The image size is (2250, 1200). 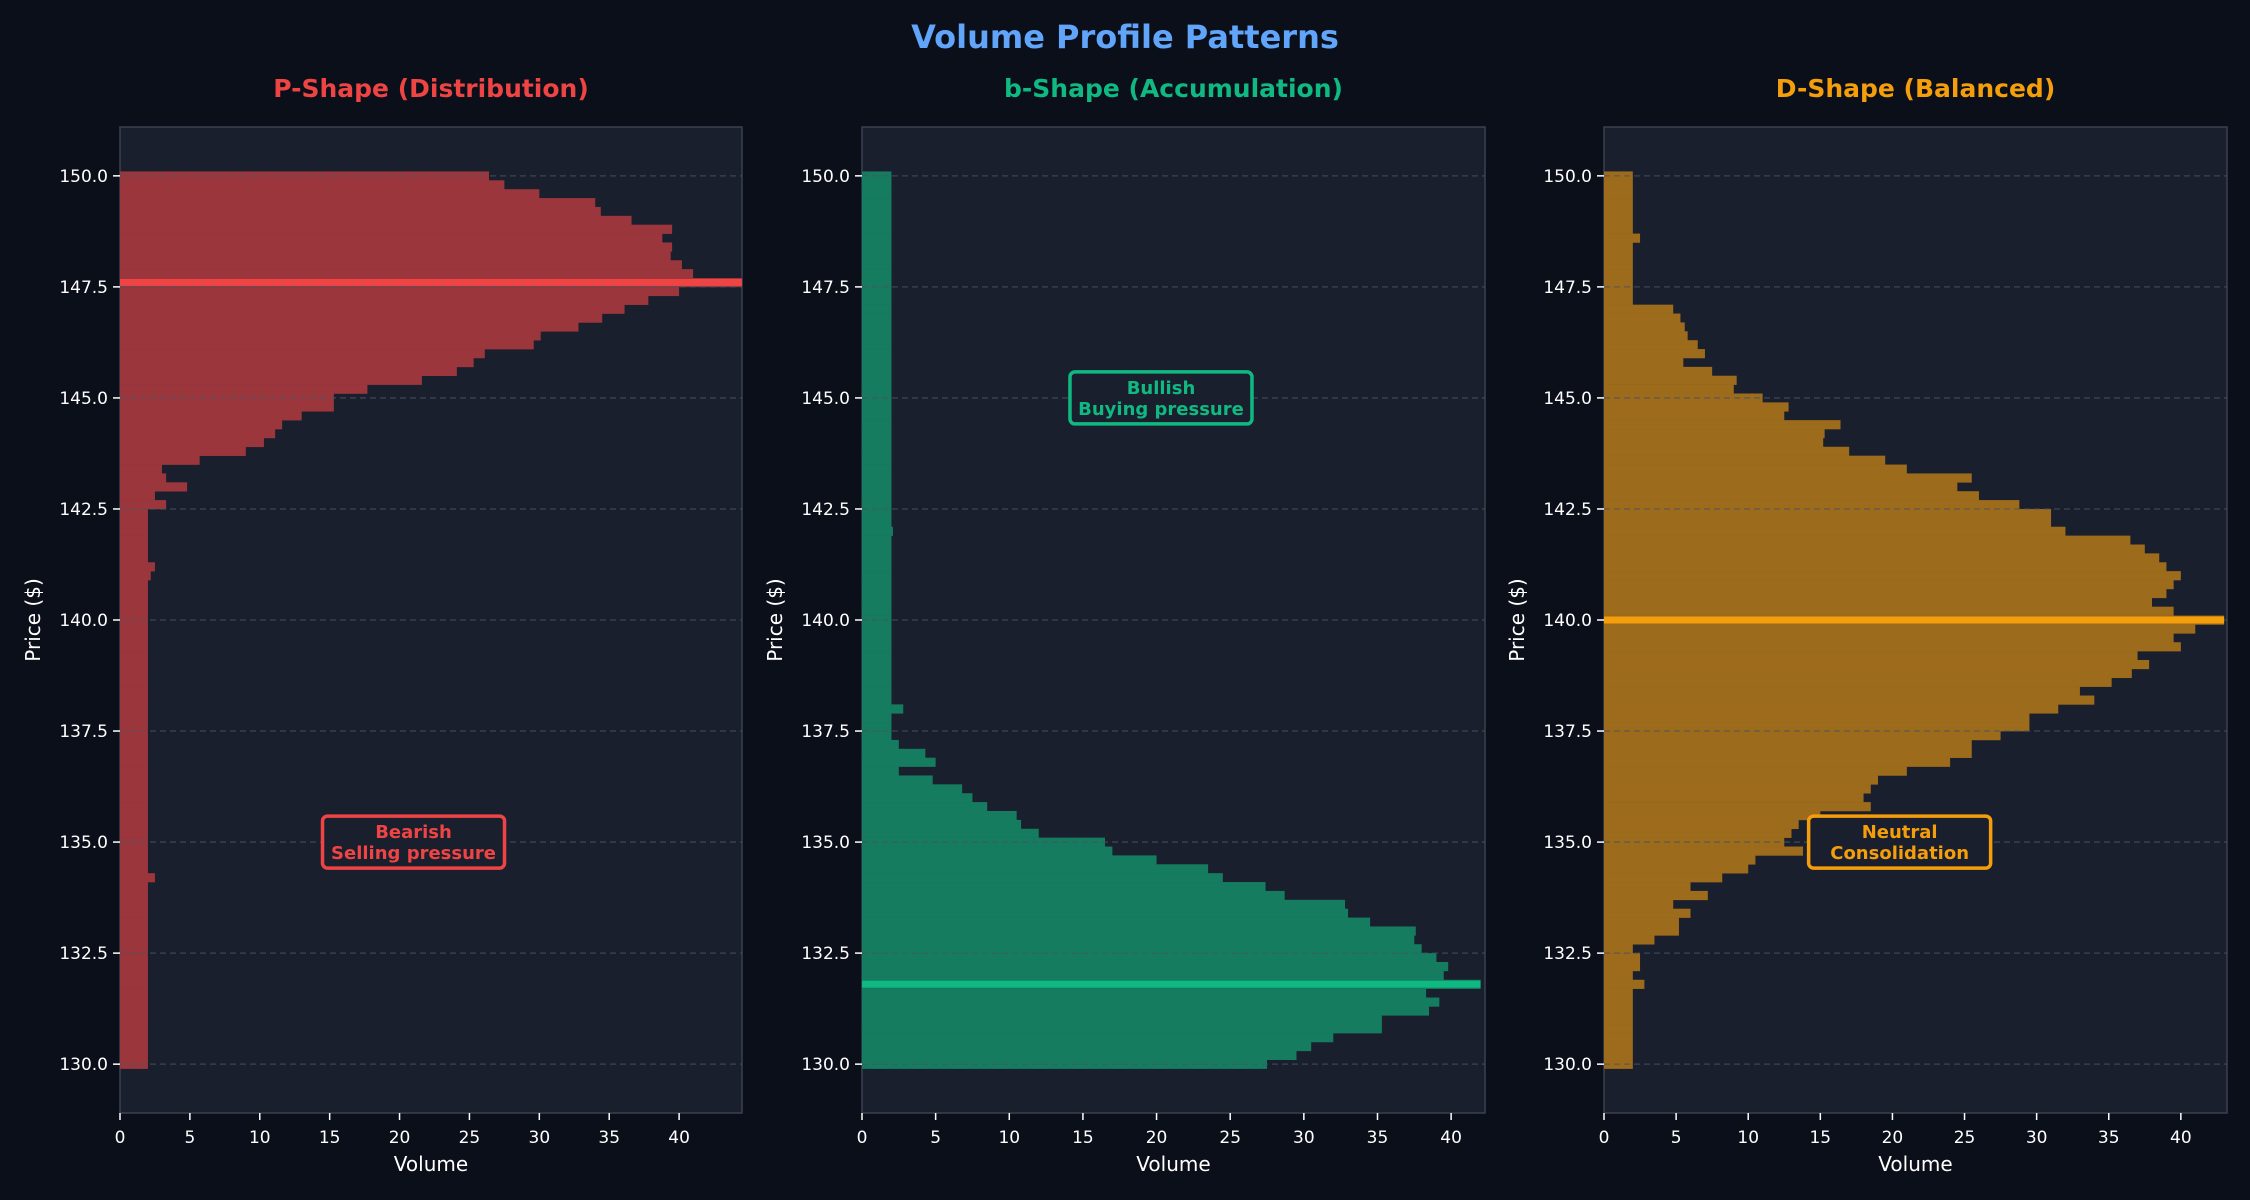 What do you see at coordinates (1965, 1138) in the screenshot?
I see `x-tick-label: 25` at bounding box center [1965, 1138].